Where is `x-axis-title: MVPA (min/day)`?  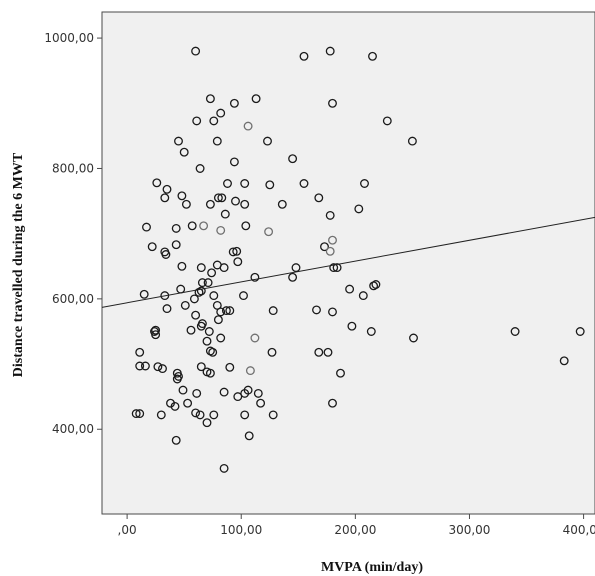 x-axis-title: MVPA (min/day) is located at coordinates (372, 567).